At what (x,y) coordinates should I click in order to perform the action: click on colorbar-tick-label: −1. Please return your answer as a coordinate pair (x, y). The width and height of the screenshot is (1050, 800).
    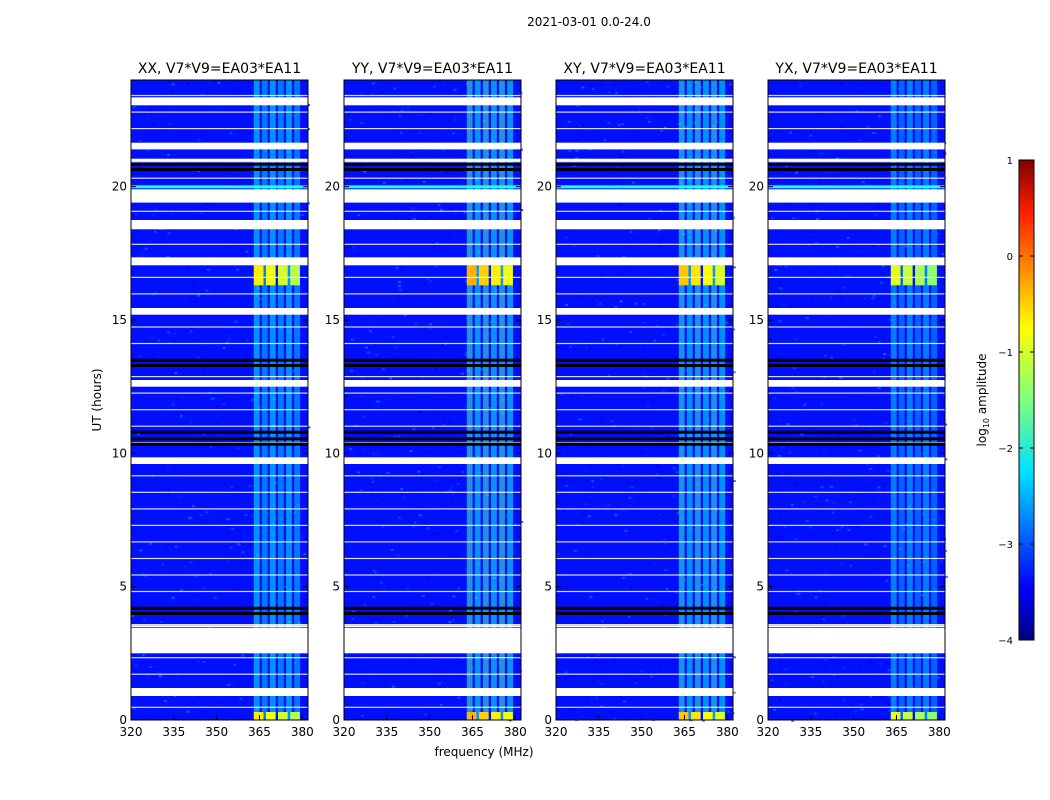
    Looking at the image, I should click on (1005, 353).